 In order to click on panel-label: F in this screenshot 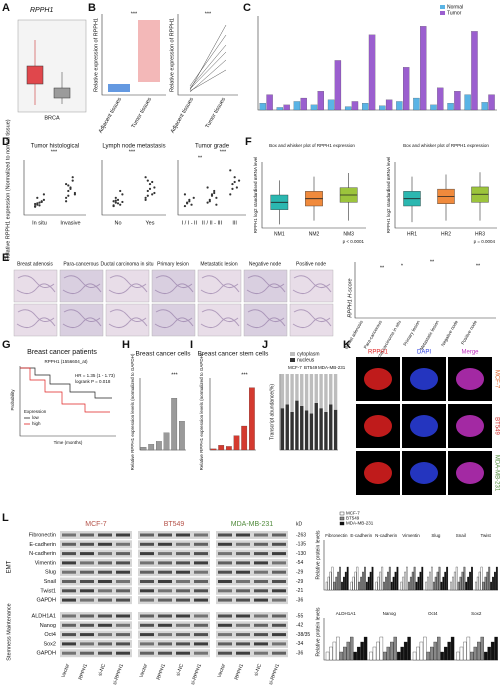, I will do `click(248, 142)`.